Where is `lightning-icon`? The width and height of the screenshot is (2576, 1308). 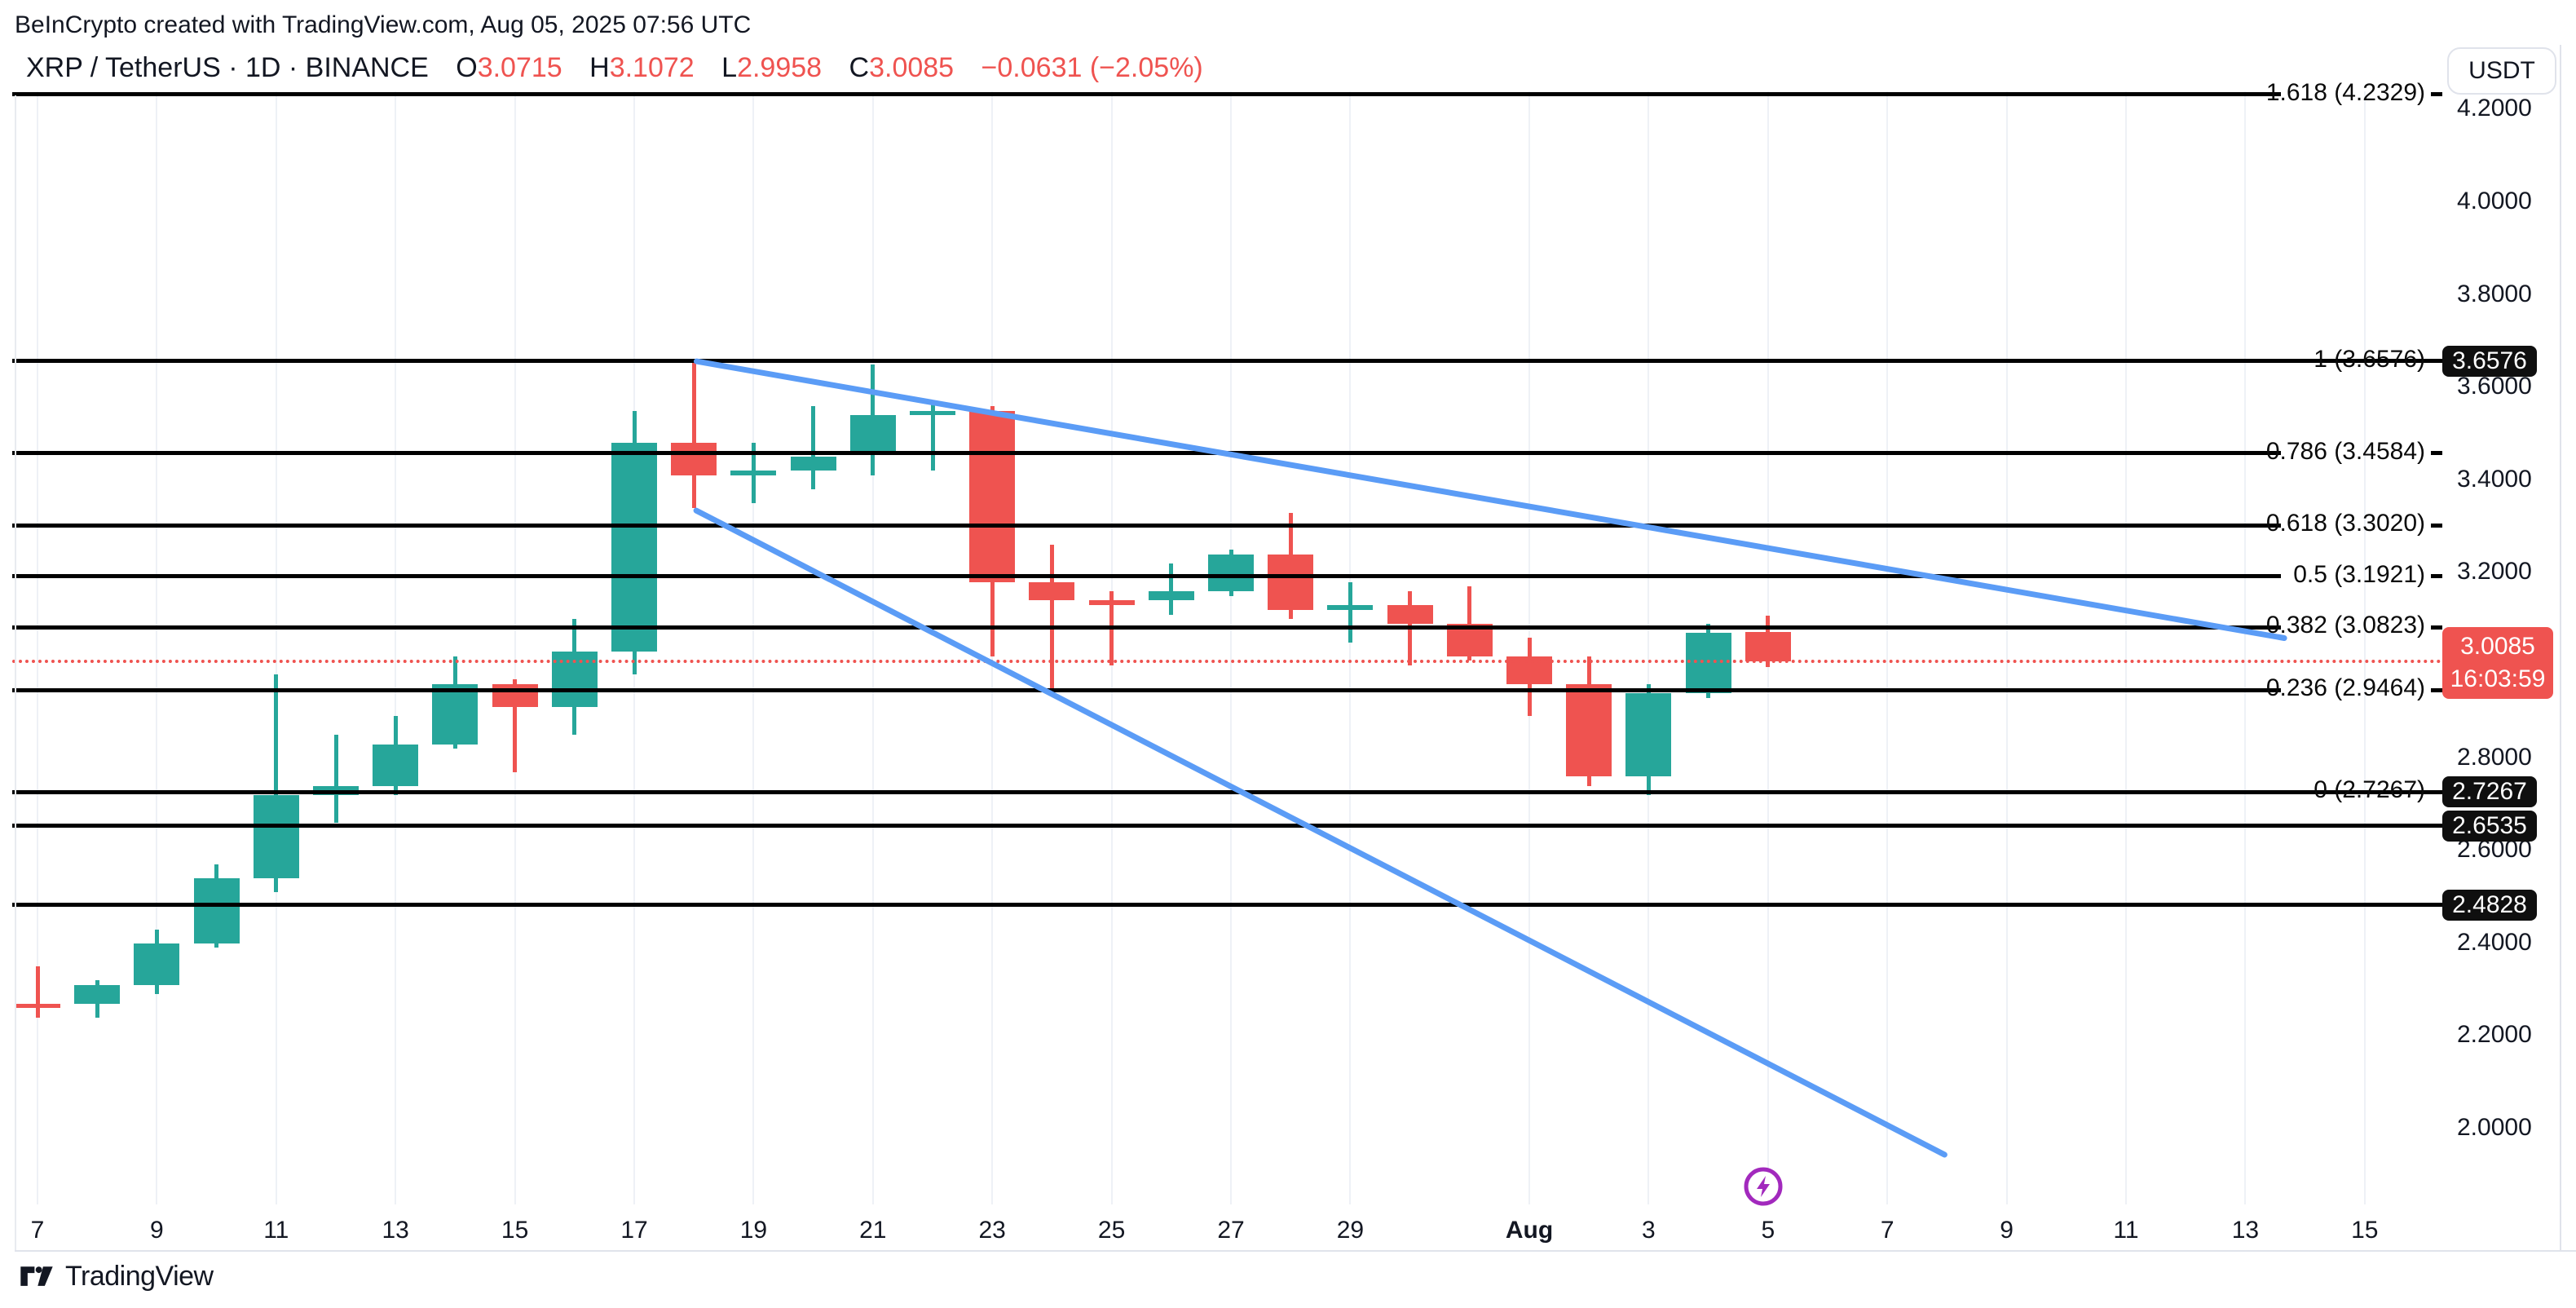
lightning-icon is located at coordinates (1763, 1186).